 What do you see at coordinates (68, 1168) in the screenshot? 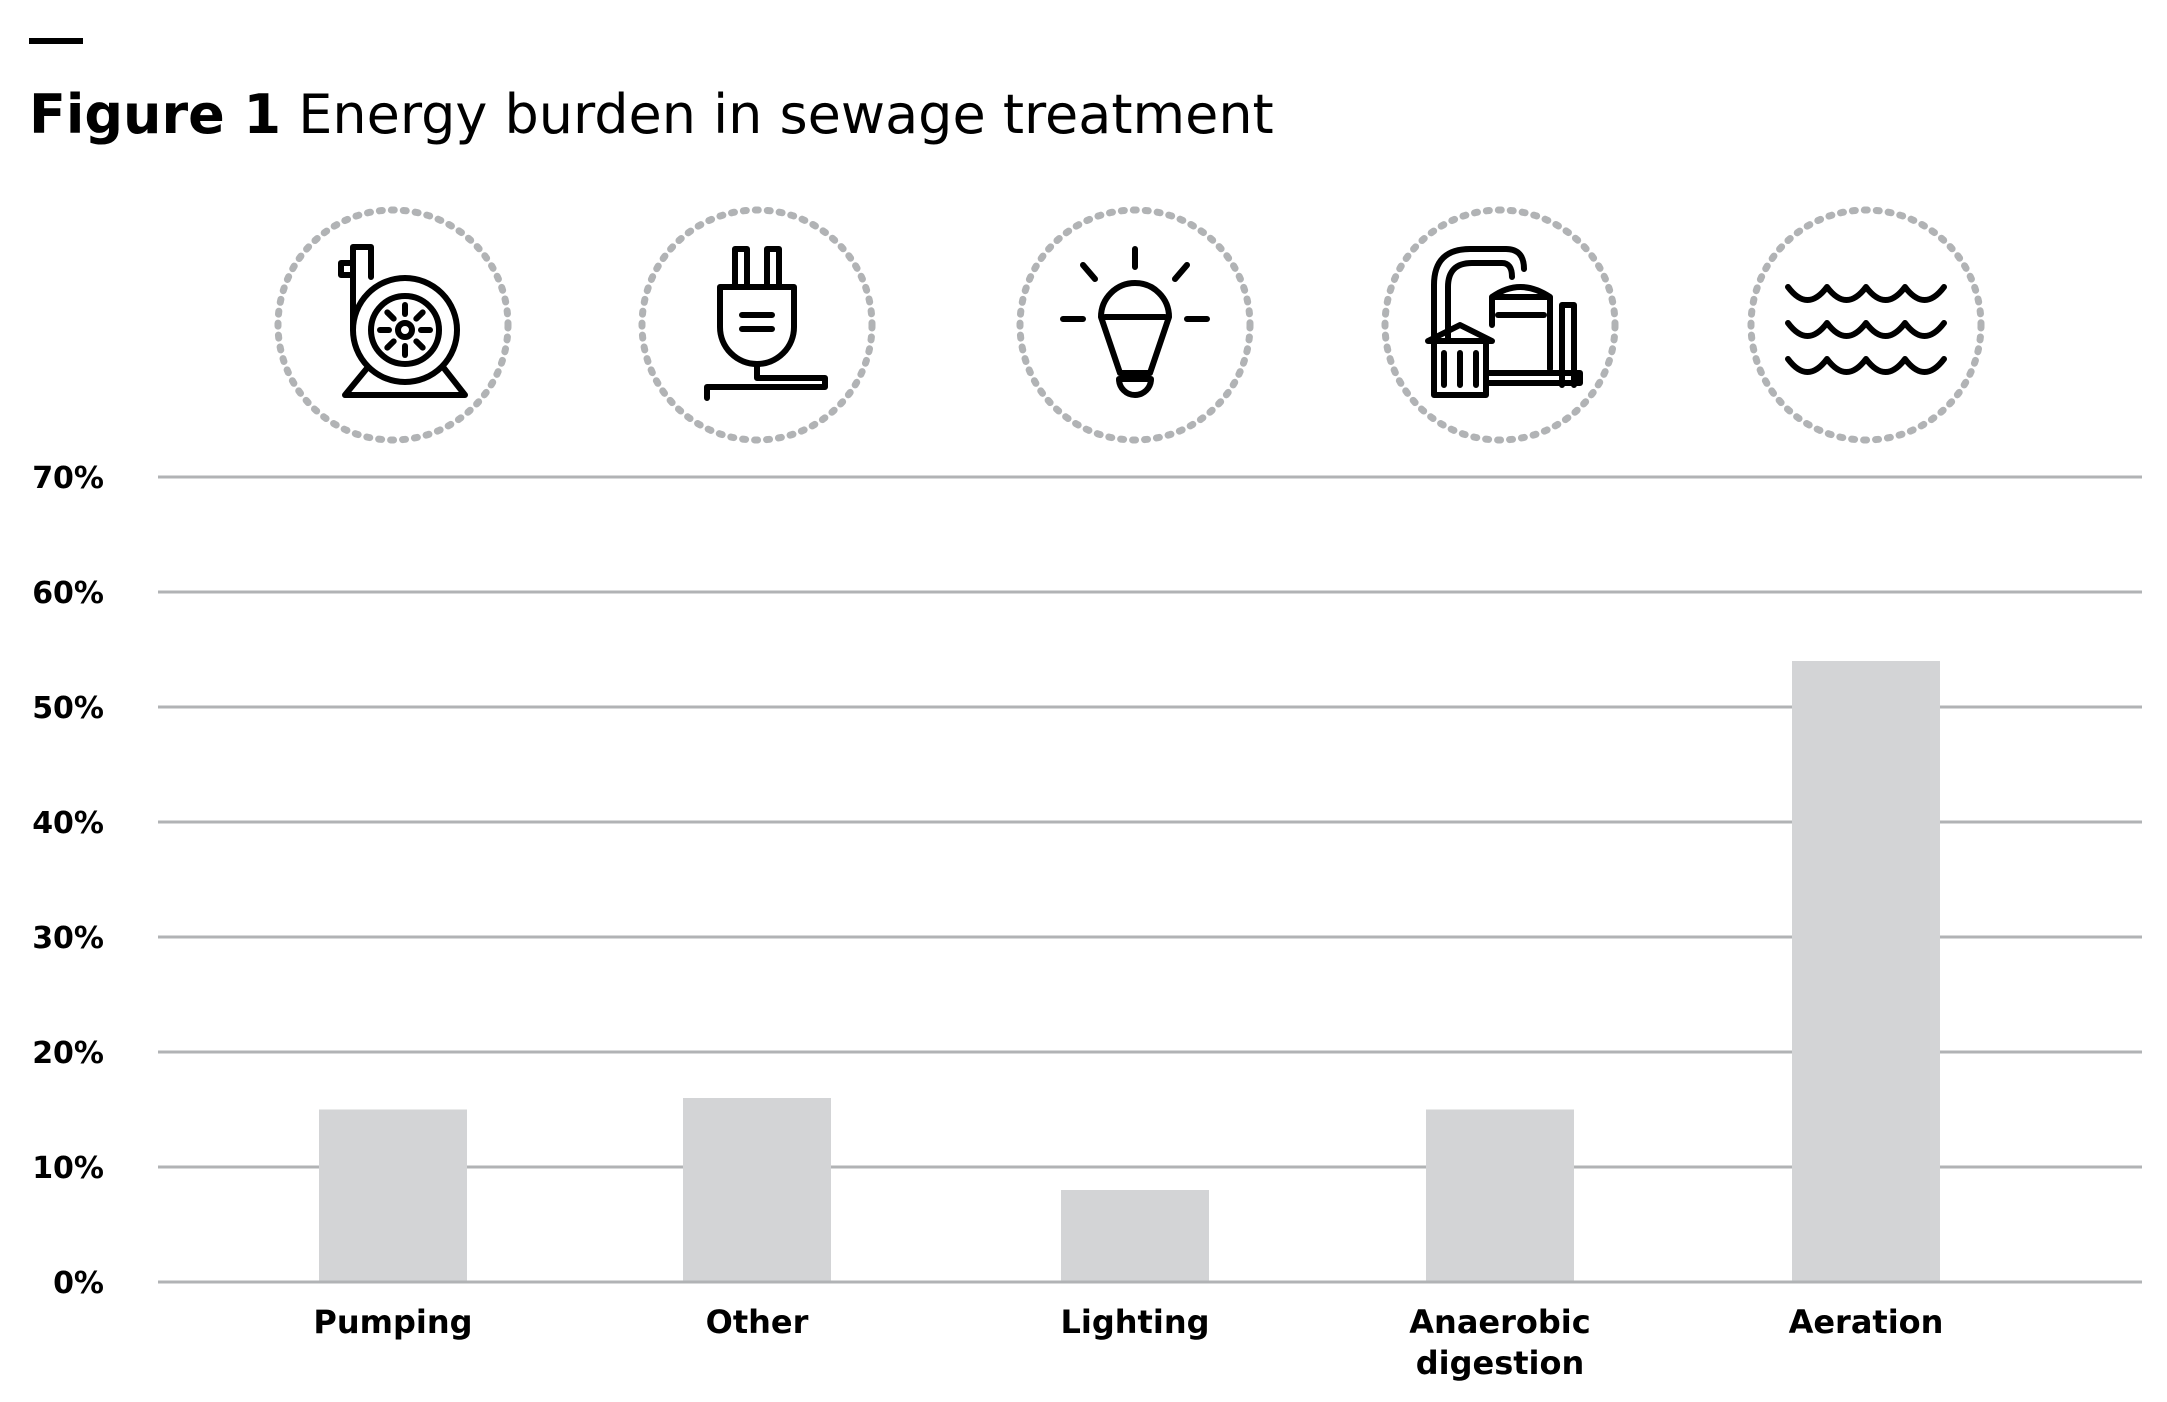
I see `y-tick-label: 10%` at bounding box center [68, 1168].